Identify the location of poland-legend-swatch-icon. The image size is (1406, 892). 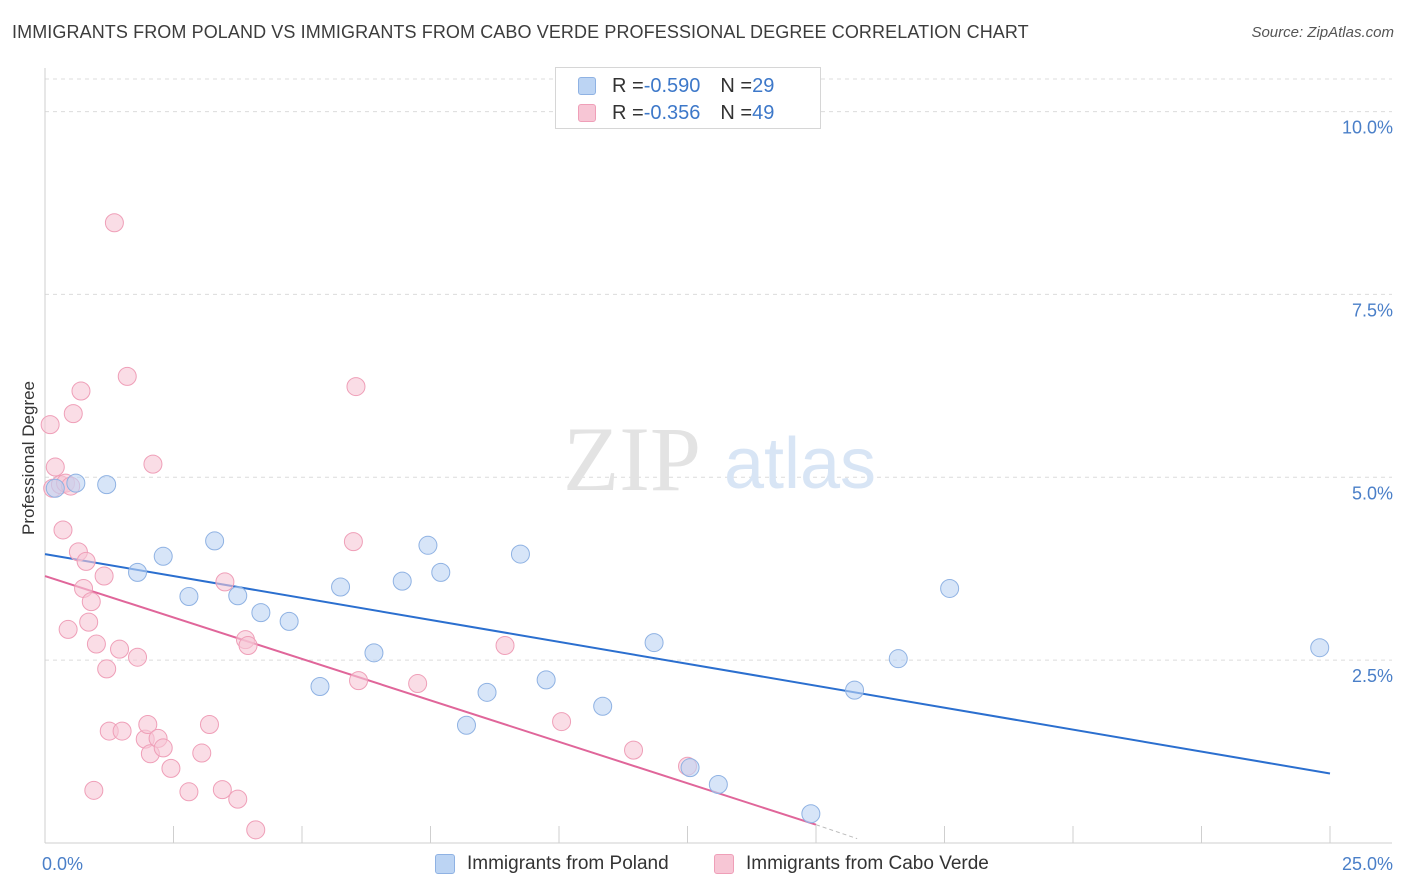
(445, 864).